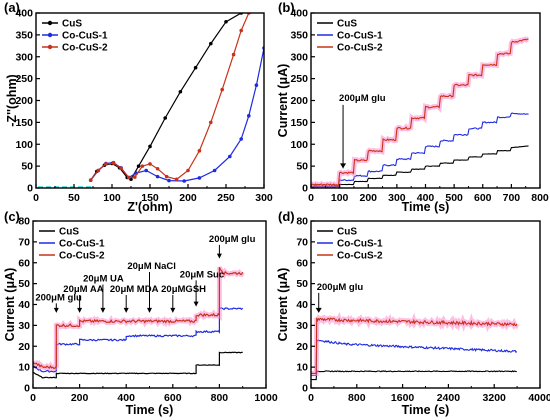  What do you see at coordinates (150, 198) in the screenshot?
I see `x-tick-label: 150` at bounding box center [150, 198].